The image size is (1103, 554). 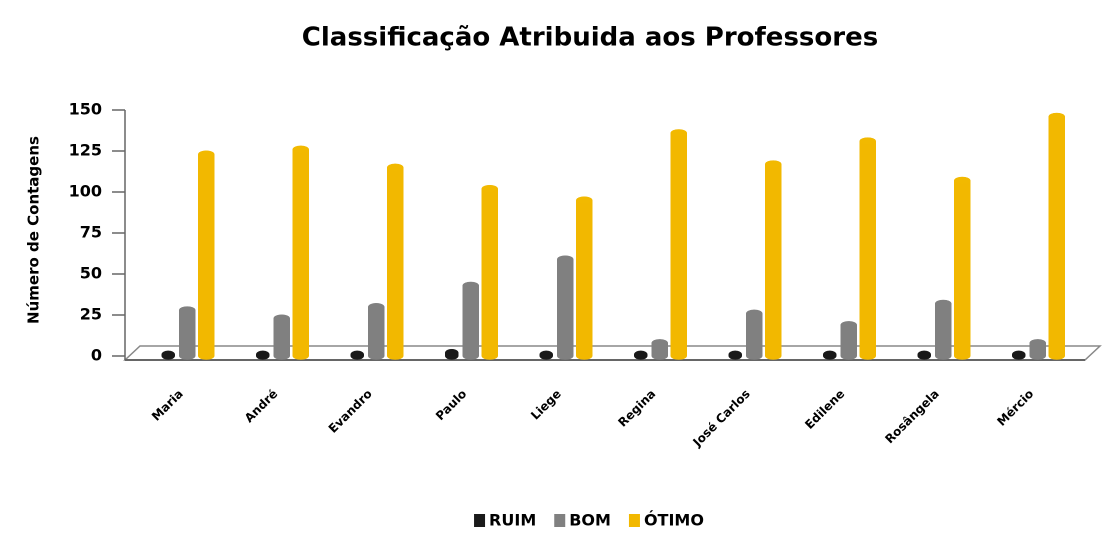 I want to click on y-tick-label: 25, so click(x=91, y=314).